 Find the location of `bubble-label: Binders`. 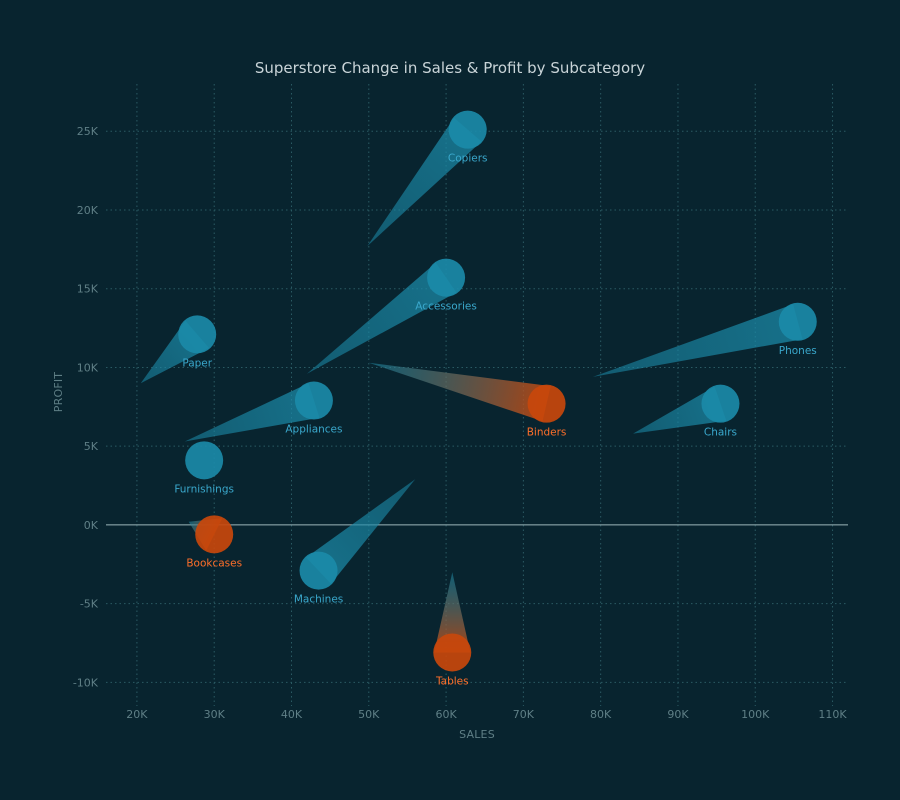

bubble-label: Binders is located at coordinates (547, 433).